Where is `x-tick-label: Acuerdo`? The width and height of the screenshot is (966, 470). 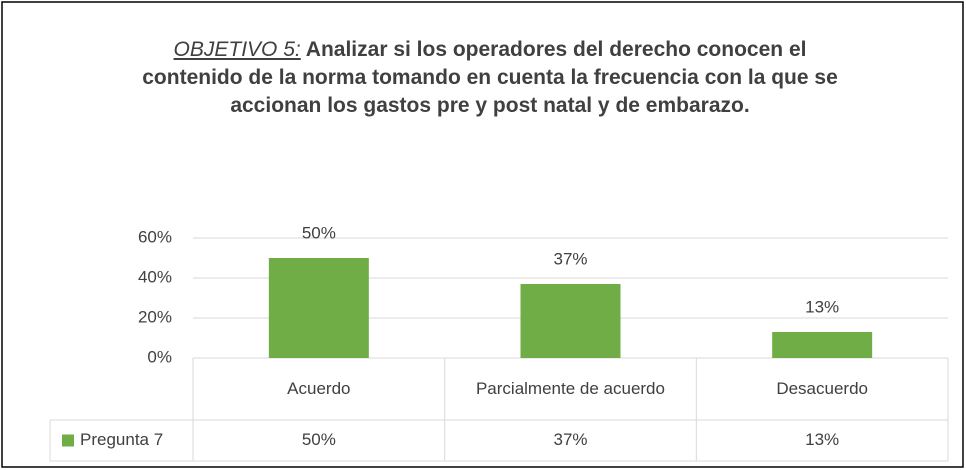 x-tick-label: Acuerdo is located at coordinates (319, 388).